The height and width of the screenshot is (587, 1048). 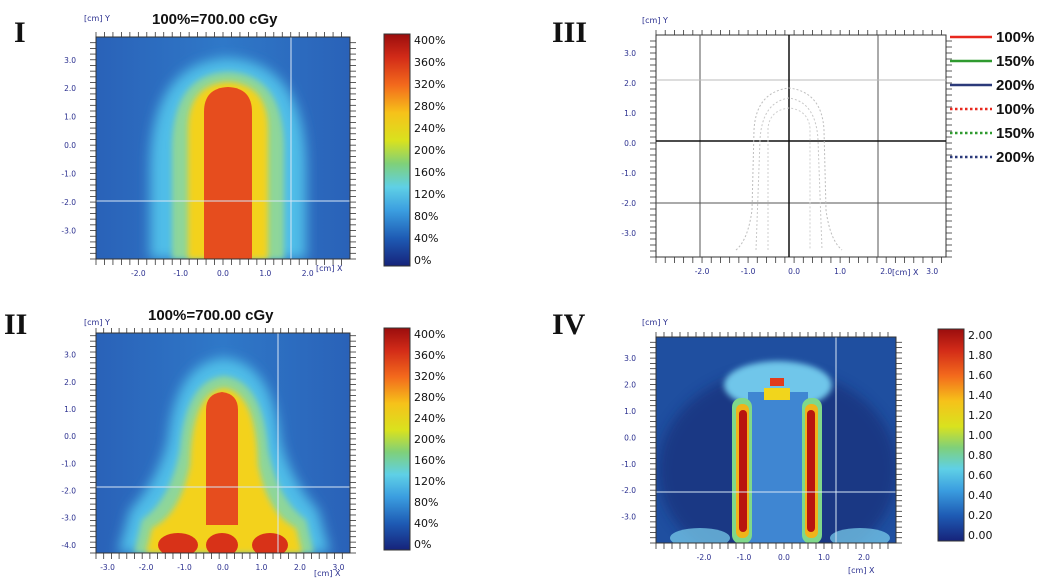 I want to click on panel-iv-hot-right, so click(x=811, y=471).